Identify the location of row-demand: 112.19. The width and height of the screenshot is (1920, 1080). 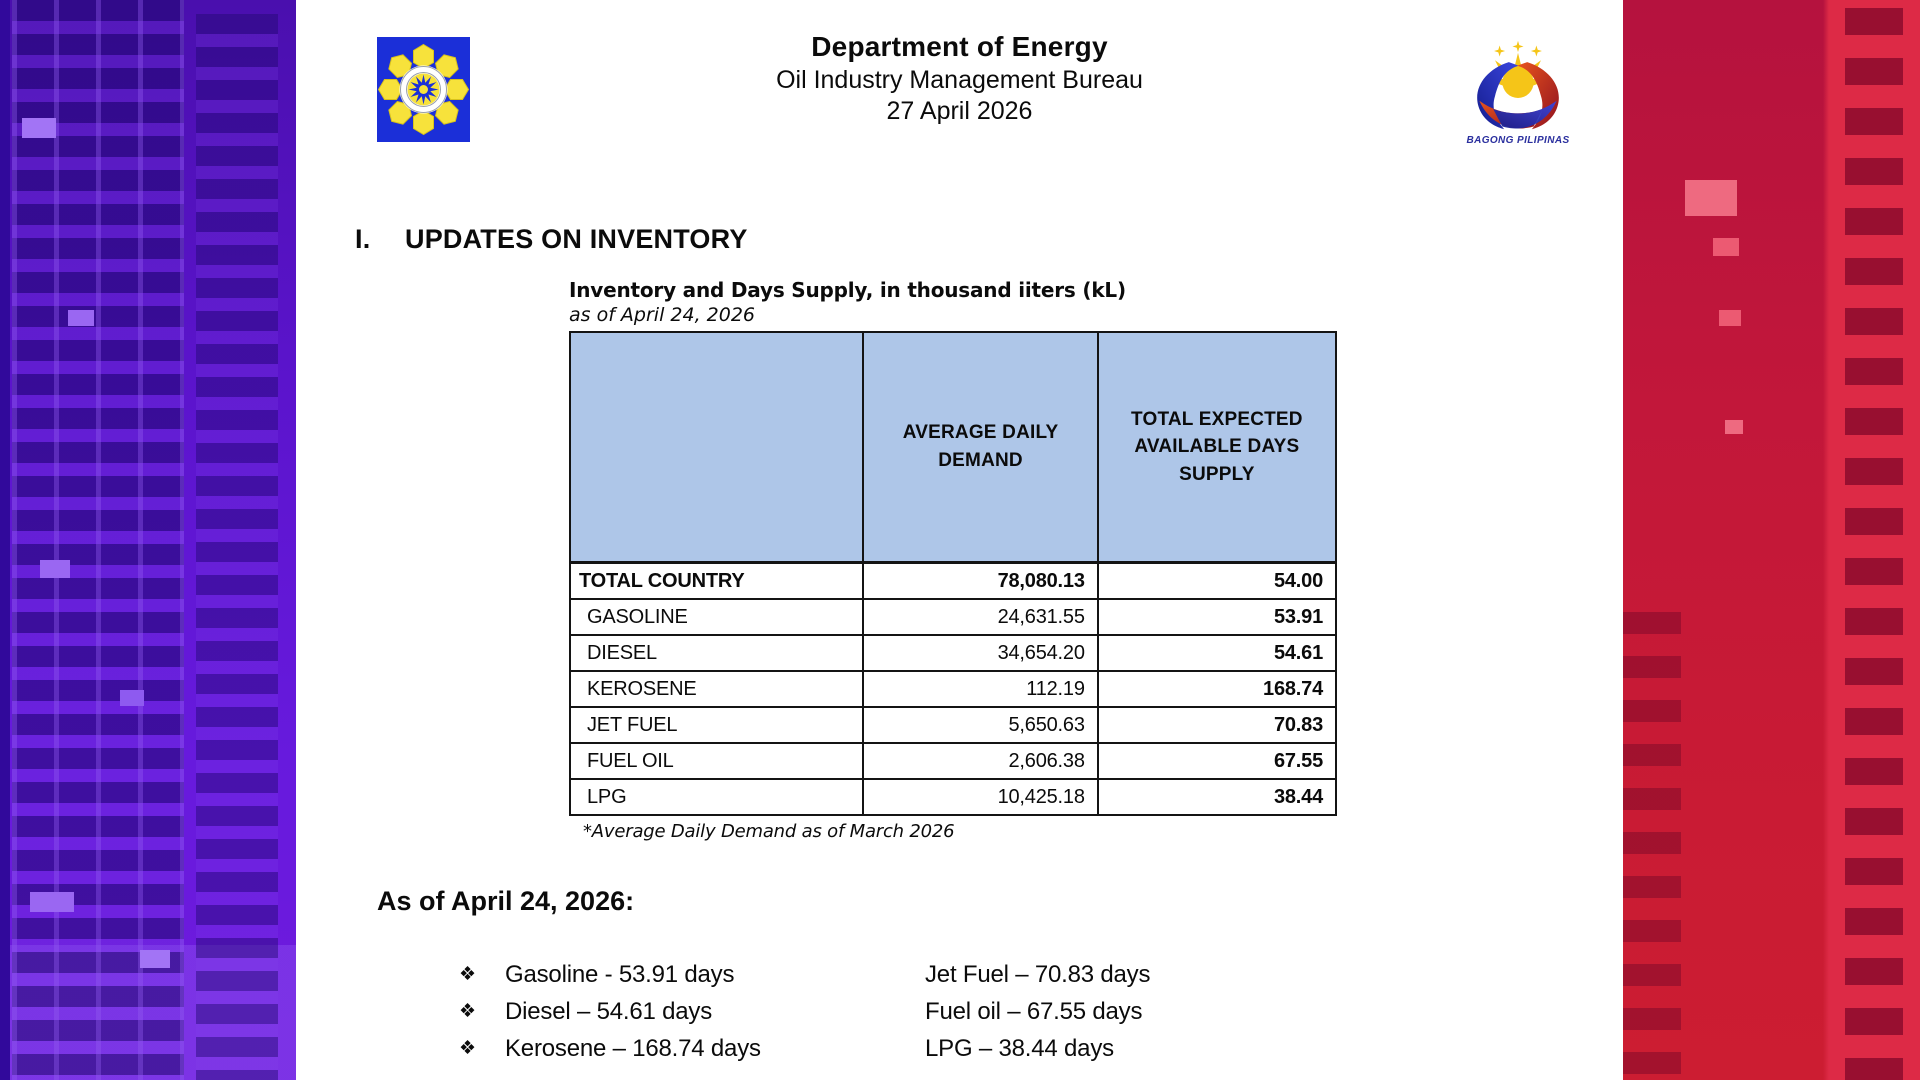
(980, 689).